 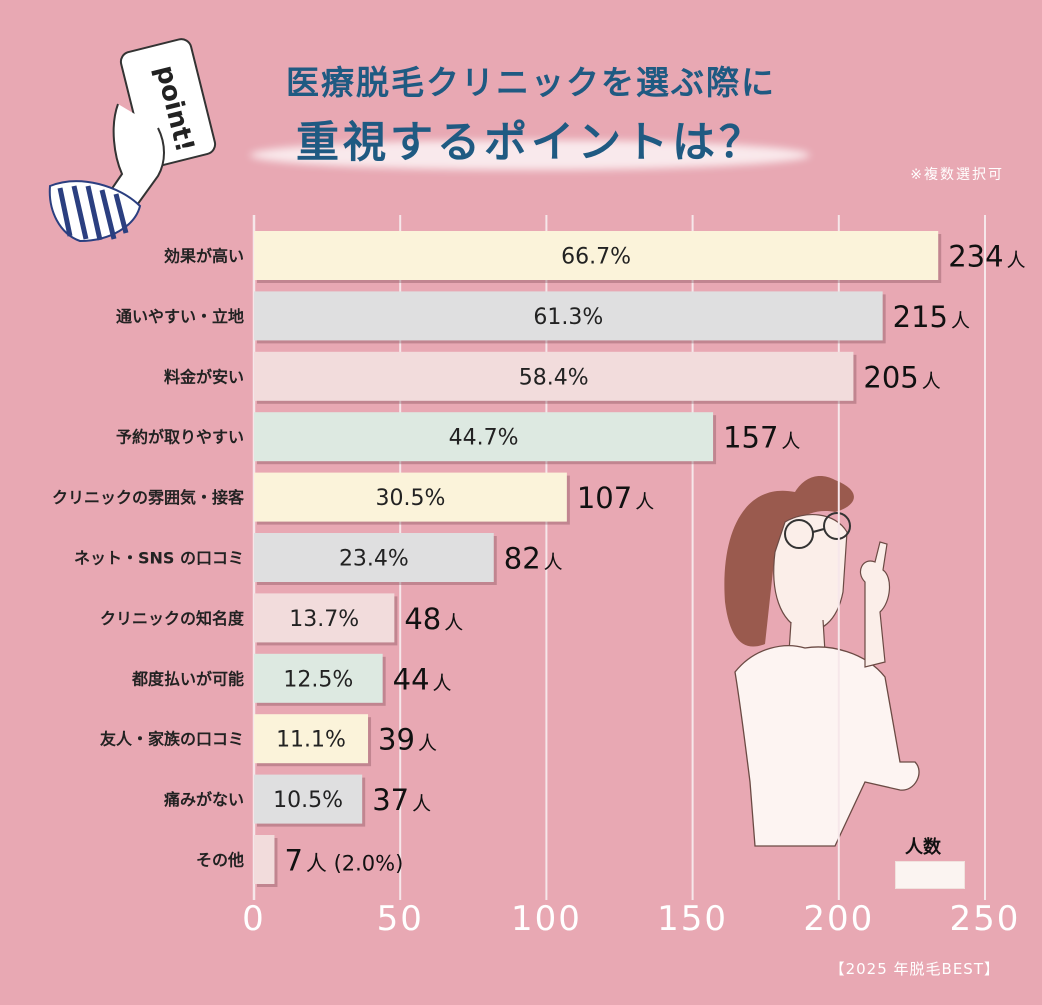 I want to click on x-tick-label: 150, so click(x=692, y=919).